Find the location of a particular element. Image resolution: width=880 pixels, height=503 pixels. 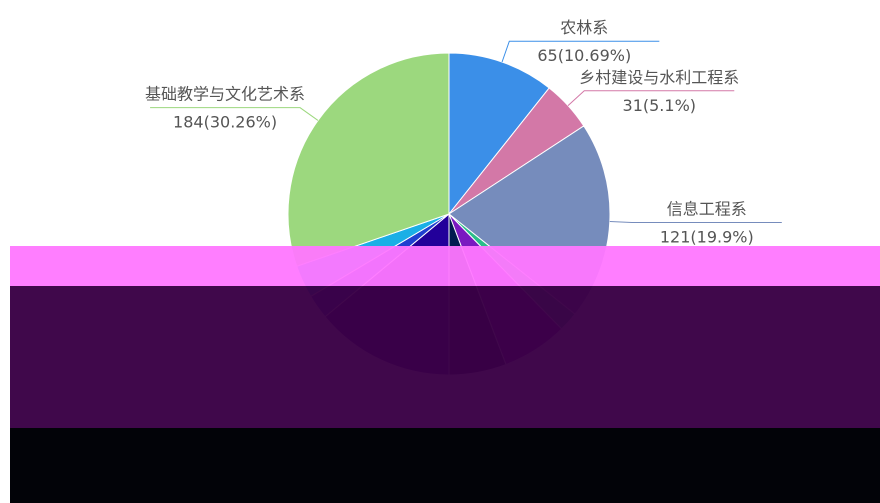

glitch-band-pink is located at coordinates (445, 266).